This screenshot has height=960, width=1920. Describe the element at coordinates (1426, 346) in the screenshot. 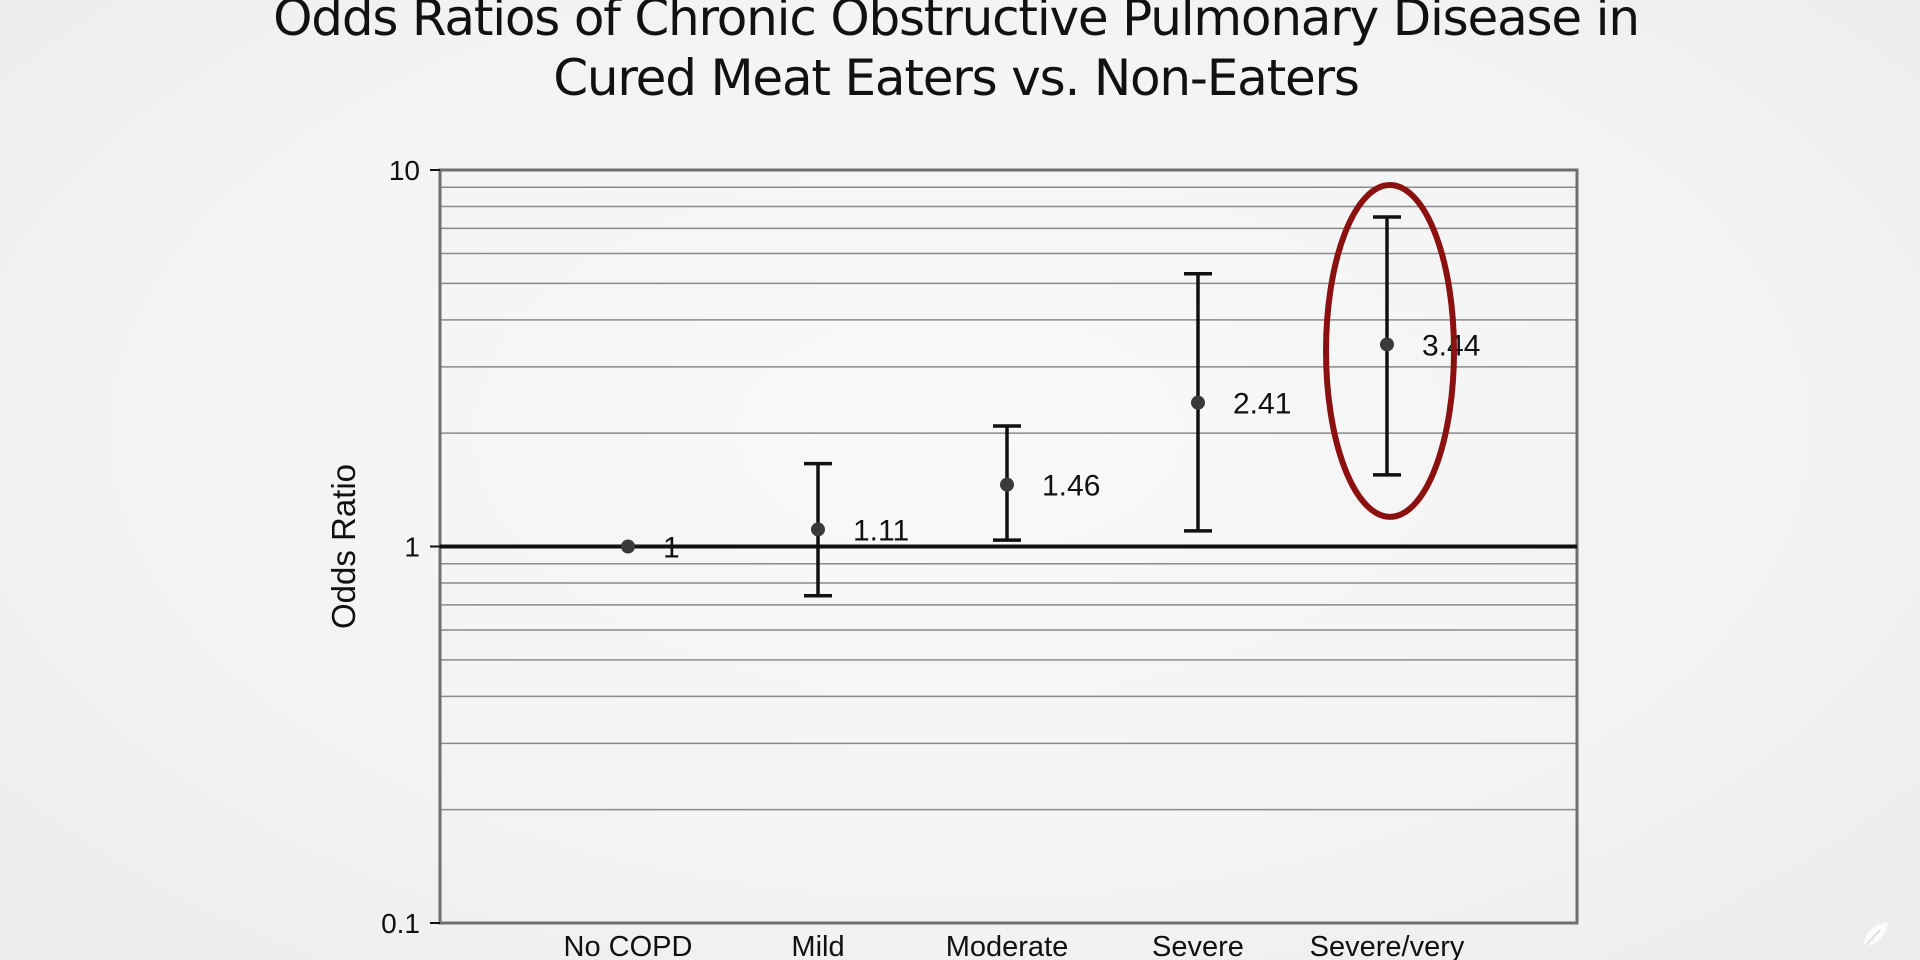

I see `data-point-group: 3.44` at that location.